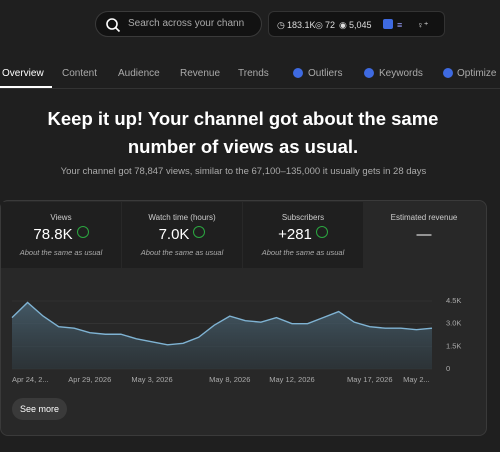  Describe the element at coordinates (301, 25) in the screenshot. I see `stat: 183.1K` at that location.